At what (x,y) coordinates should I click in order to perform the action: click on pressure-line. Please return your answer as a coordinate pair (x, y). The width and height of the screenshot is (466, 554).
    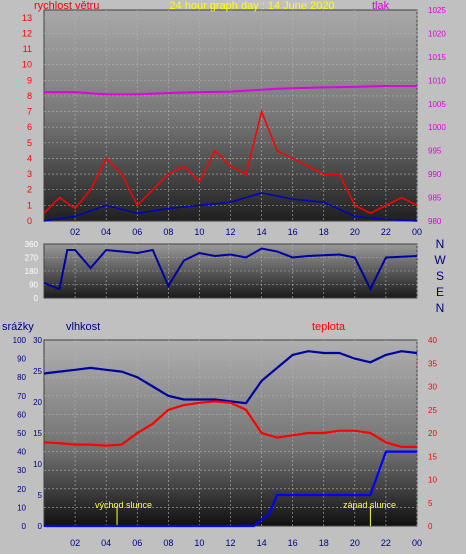
    Looking at the image, I should click on (230, 90).